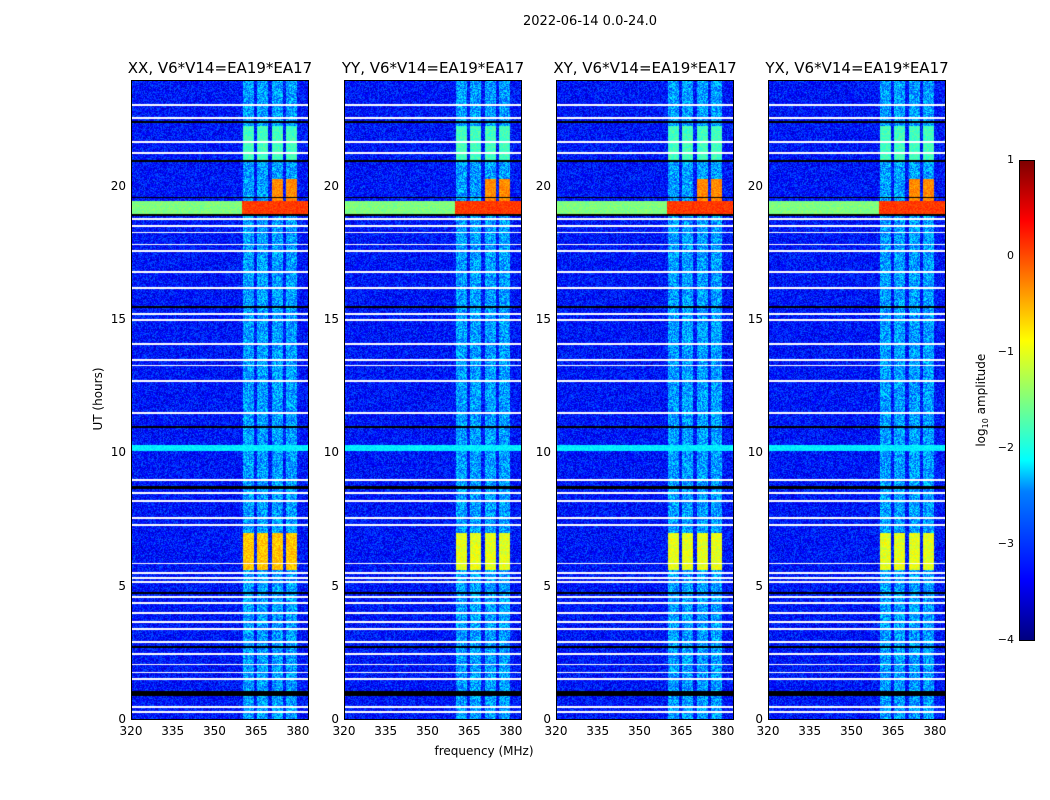 Image resolution: width=1050 pixels, height=800 pixels. What do you see at coordinates (433, 68) in the screenshot?
I see `panel-title: YY, V6*V14=EA19*EA17` at bounding box center [433, 68].